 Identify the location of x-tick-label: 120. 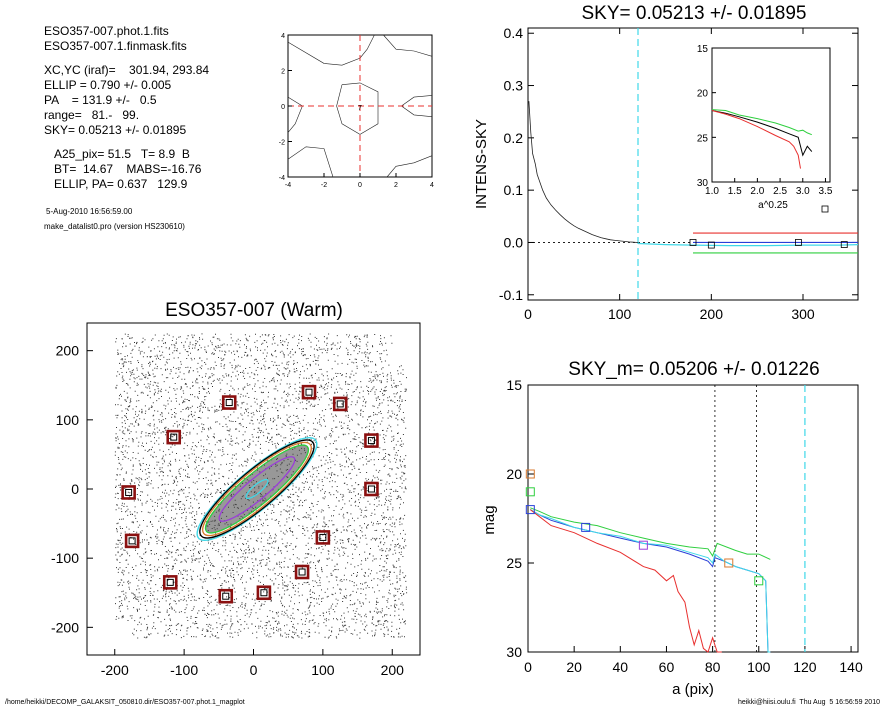
(805, 667).